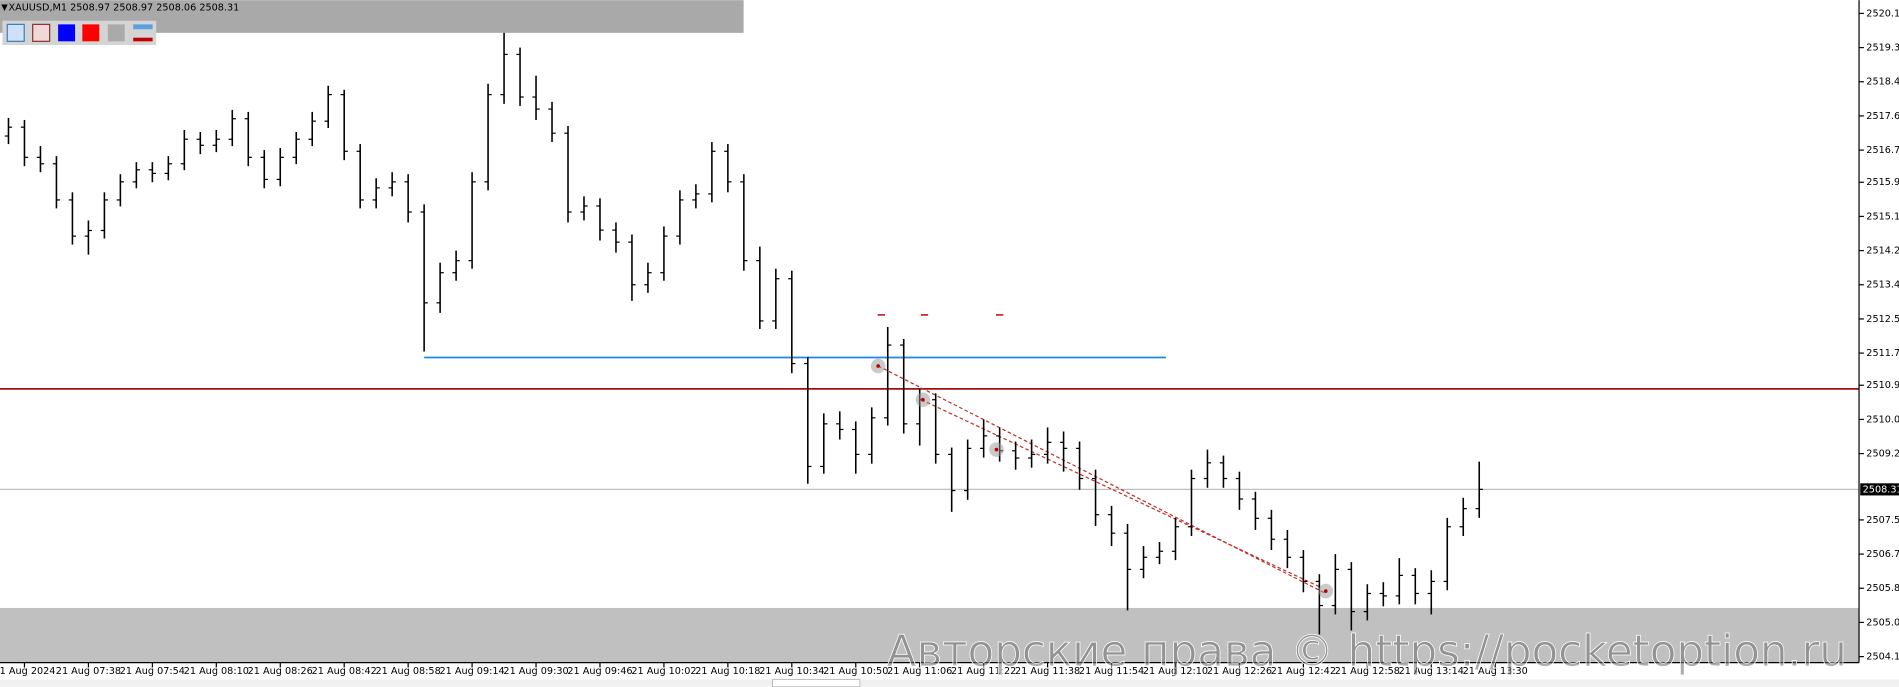 The width and height of the screenshot is (1899, 687). Describe the element at coordinates (949, 683) in the screenshot. I see `tab-strip` at that location.